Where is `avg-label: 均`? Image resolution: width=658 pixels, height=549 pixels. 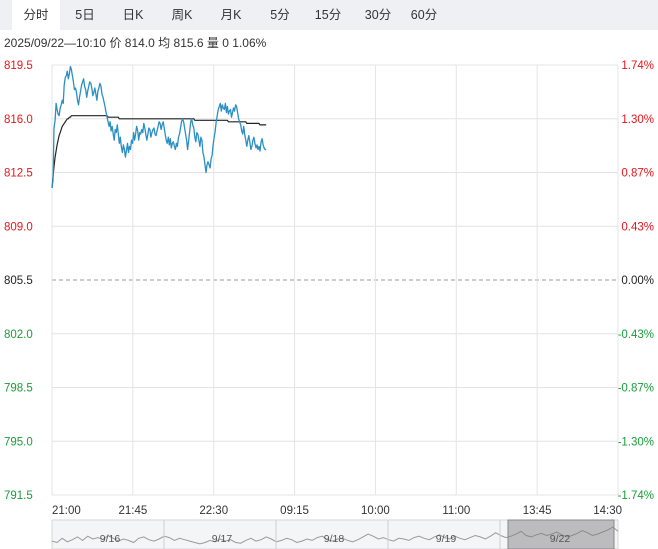 avg-label: 均 is located at coordinates (164, 43).